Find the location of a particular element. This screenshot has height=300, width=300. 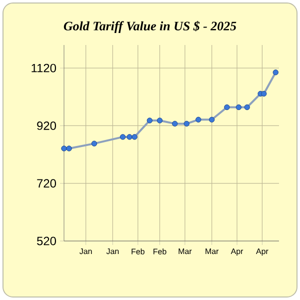

y-tick-label: 1120 is located at coordinates (44, 68).